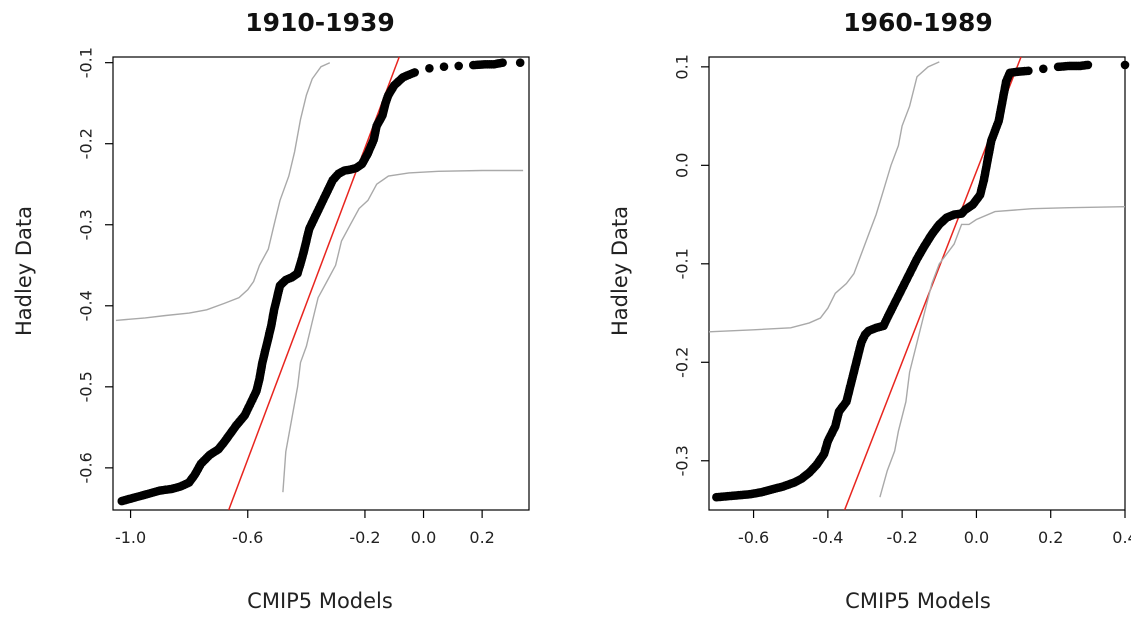 This screenshot has height=624, width=1131. Describe the element at coordinates (86, 224) in the screenshot. I see `y-tick-label: -0.3` at that location.